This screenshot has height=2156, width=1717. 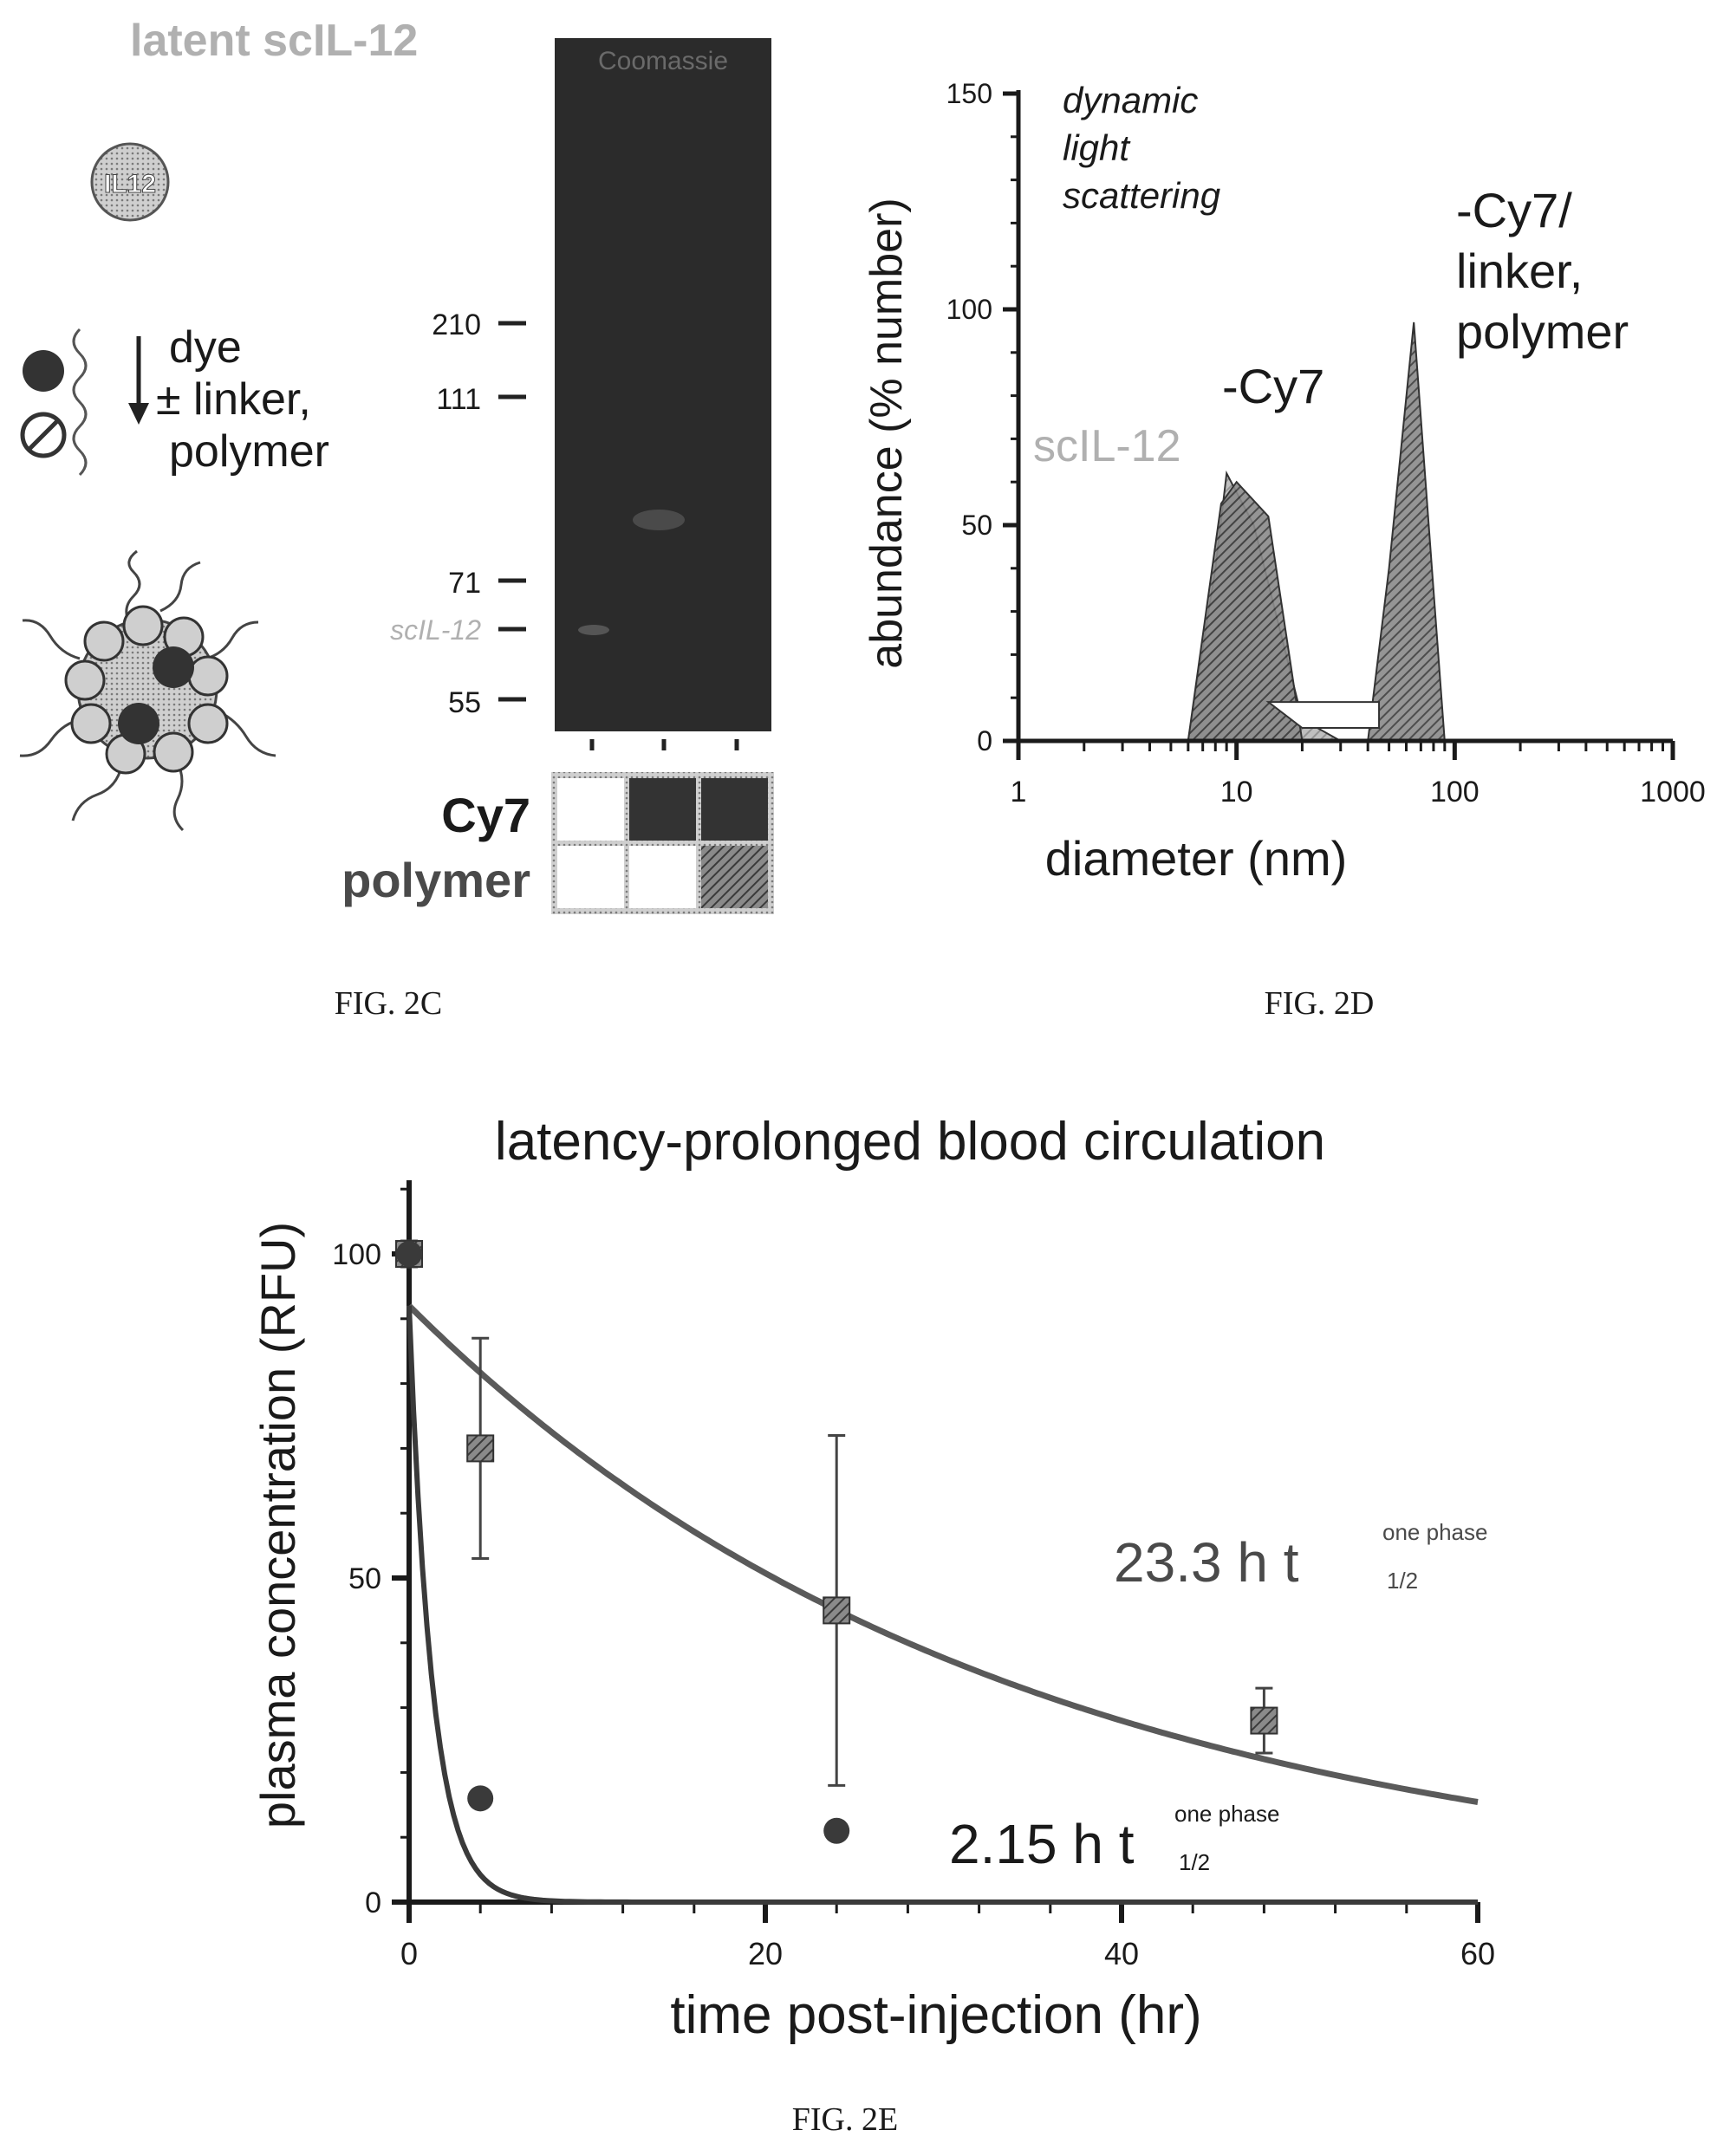 I want to click on coomassie-gel, so click(x=663, y=384).